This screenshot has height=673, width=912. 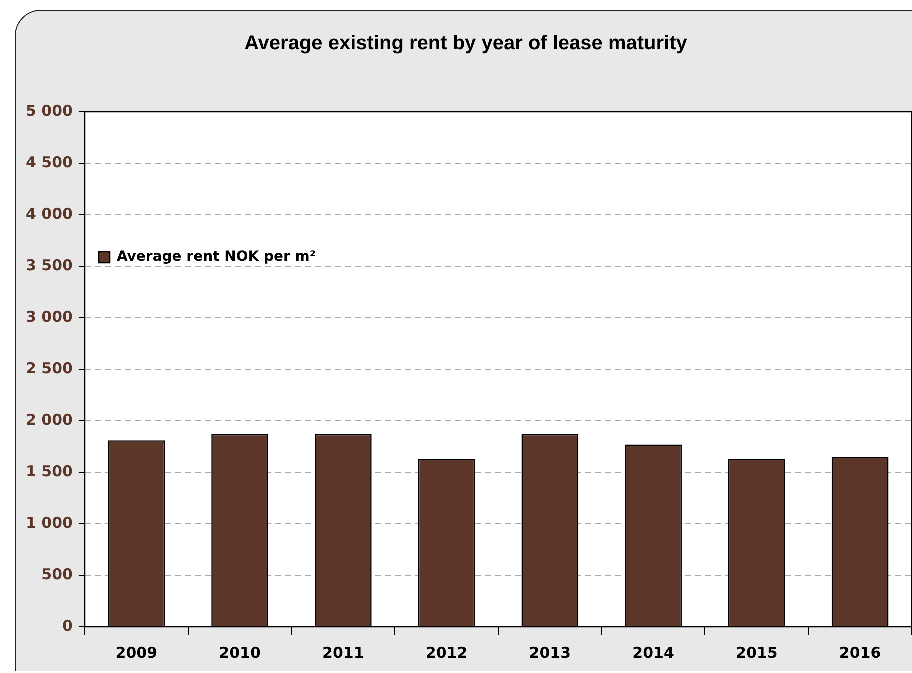 What do you see at coordinates (49, 317) in the screenshot?
I see `y-tick-label: 3 000` at bounding box center [49, 317].